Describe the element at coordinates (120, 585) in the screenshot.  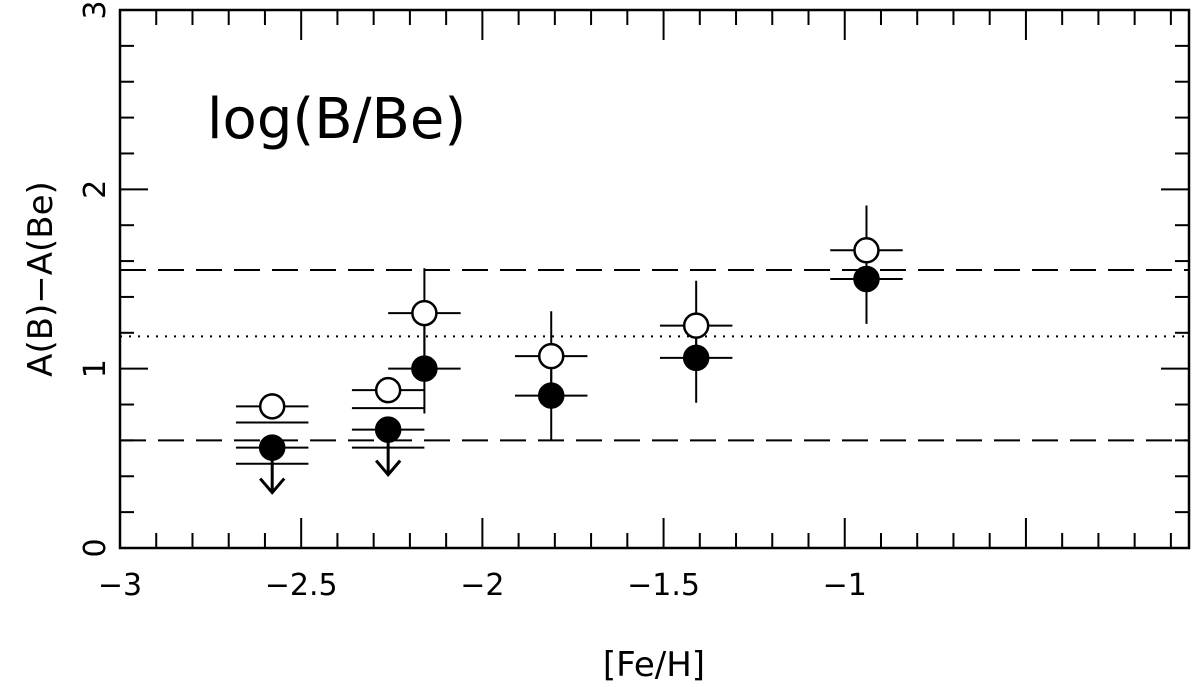
I see `x-tick-label: −3` at that location.